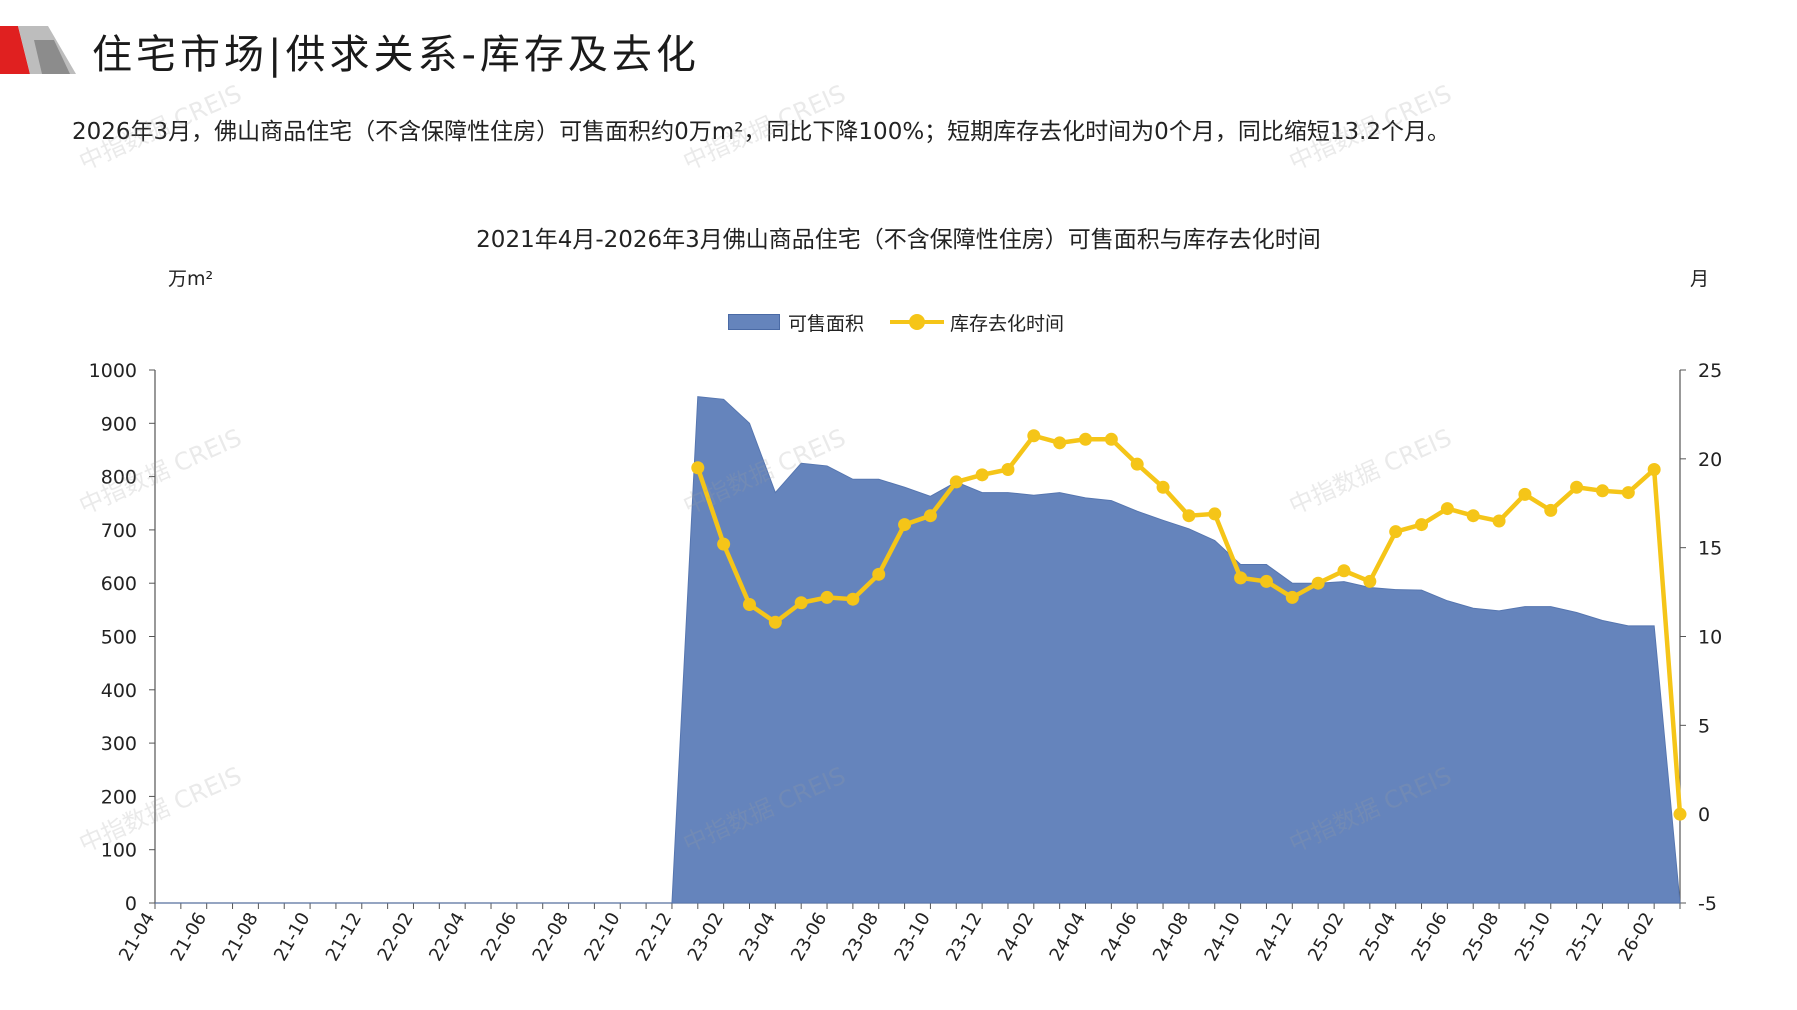 This screenshot has width=1797, height=1010. What do you see at coordinates (809, 937) in the screenshot?
I see `x-tick-label: 23-06` at bounding box center [809, 937].